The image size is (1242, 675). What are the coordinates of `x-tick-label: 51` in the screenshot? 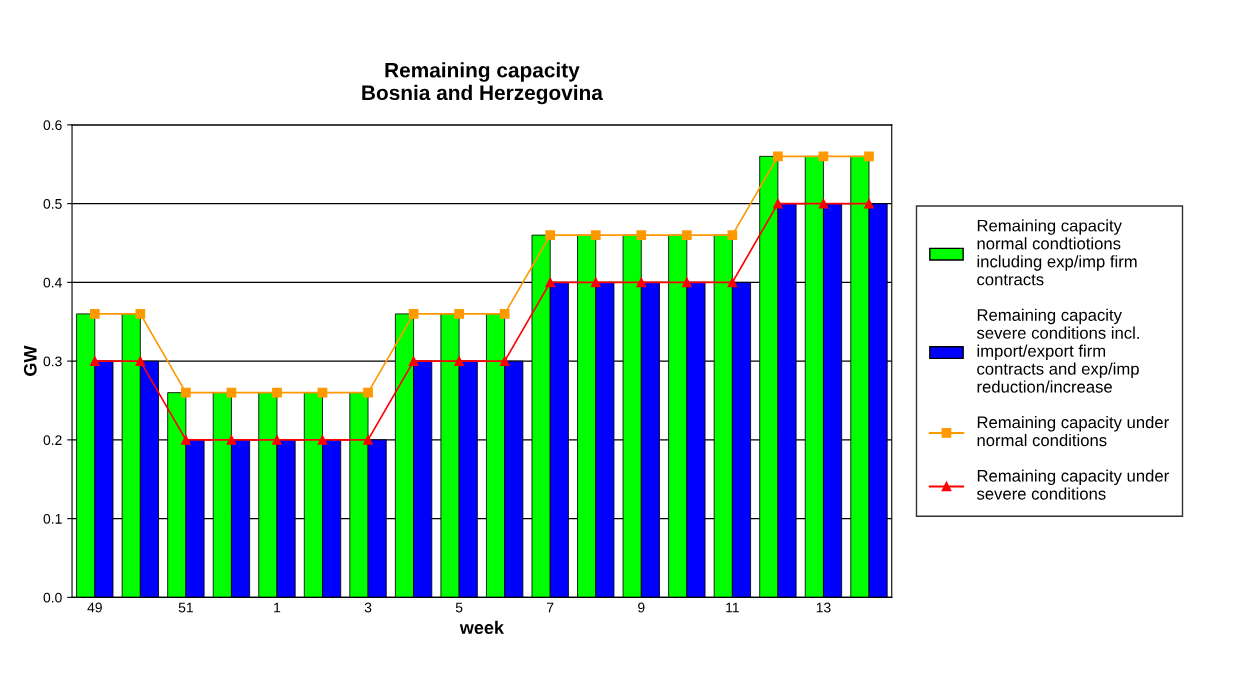 It's located at (185, 607).